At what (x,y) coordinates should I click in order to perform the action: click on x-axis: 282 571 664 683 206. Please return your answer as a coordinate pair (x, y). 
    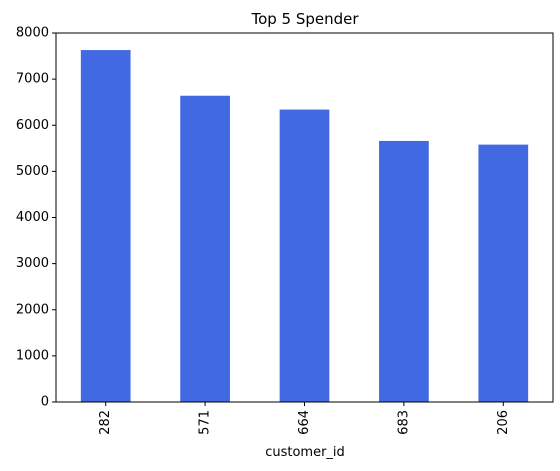
    Looking at the image, I should click on (304, 418).